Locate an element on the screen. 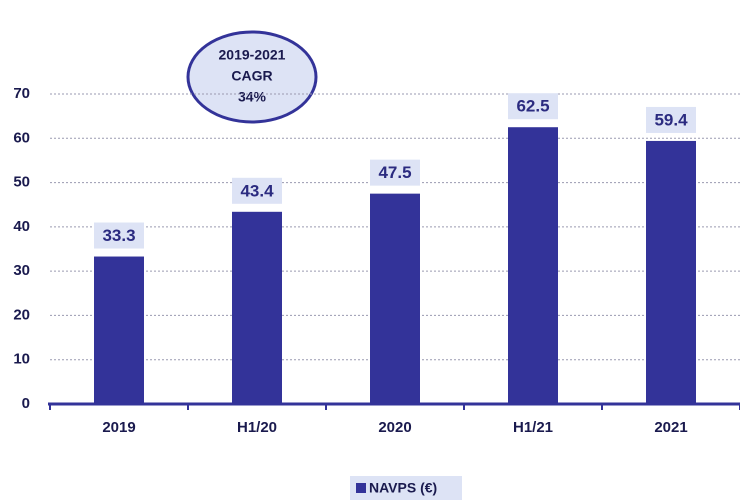 Image resolution: width=740 pixels, height=500 pixels. y-tick-label: 30 is located at coordinates (21, 270).